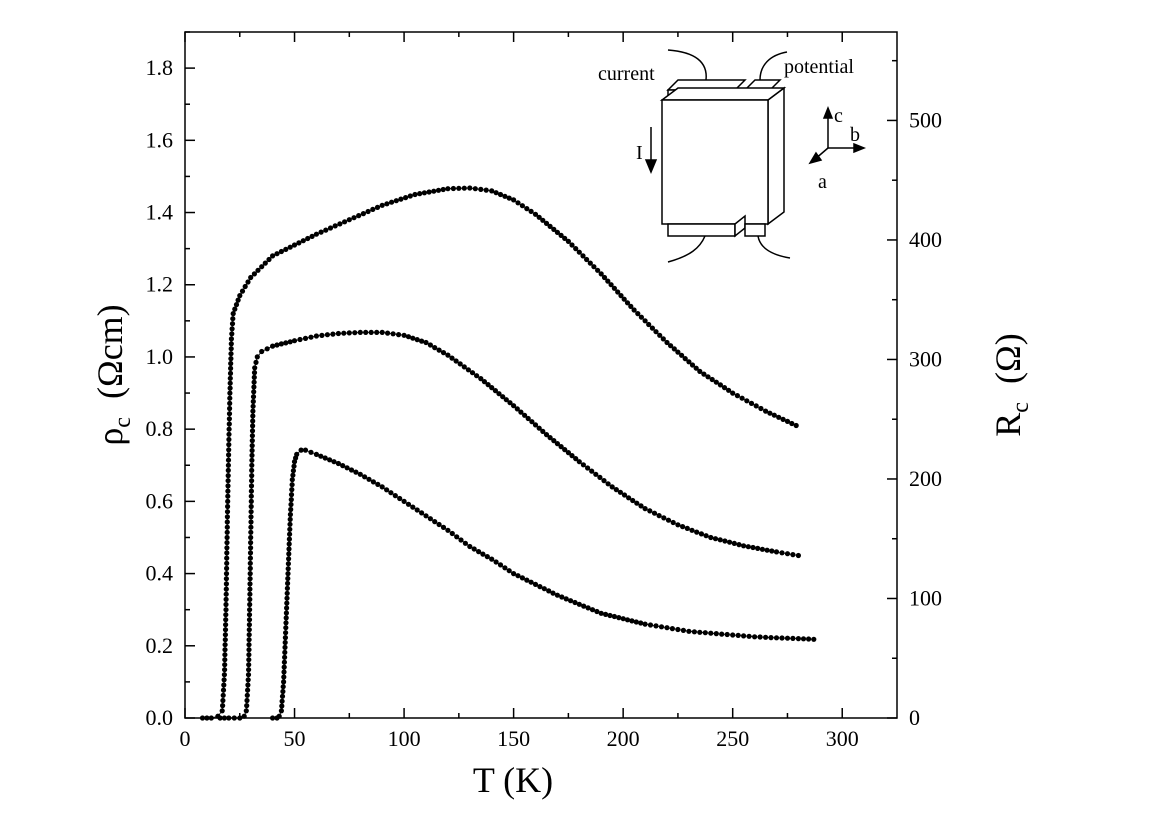 The width and height of the screenshot is (1172, 817). What do you see at coordinates (925, 358) in the screenshot?
I see `y-right-tick-label: 300` at bounding box center [925, 358].